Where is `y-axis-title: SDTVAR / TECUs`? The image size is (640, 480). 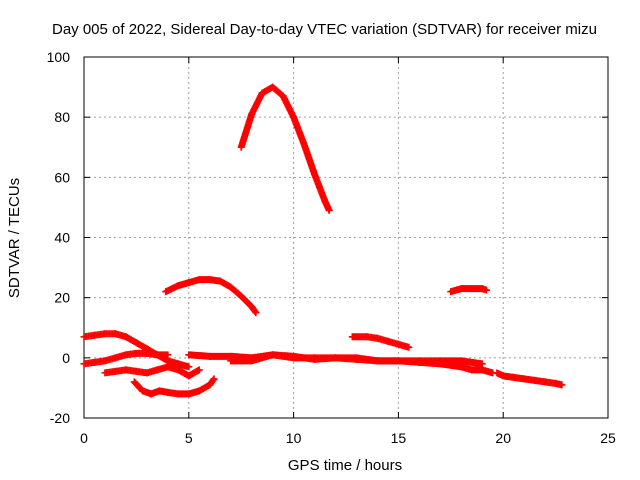 y-axis-title: SDTVAR / TECUs is located at coordinates (14, 238).